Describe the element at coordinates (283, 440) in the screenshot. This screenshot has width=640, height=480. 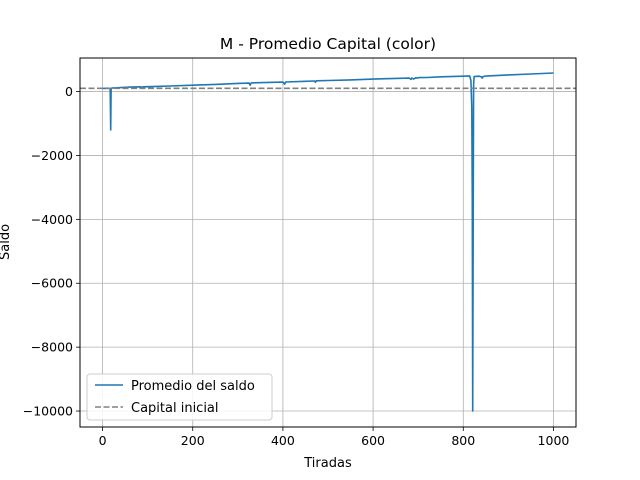
I see `x-tick-label: 400` at that location.